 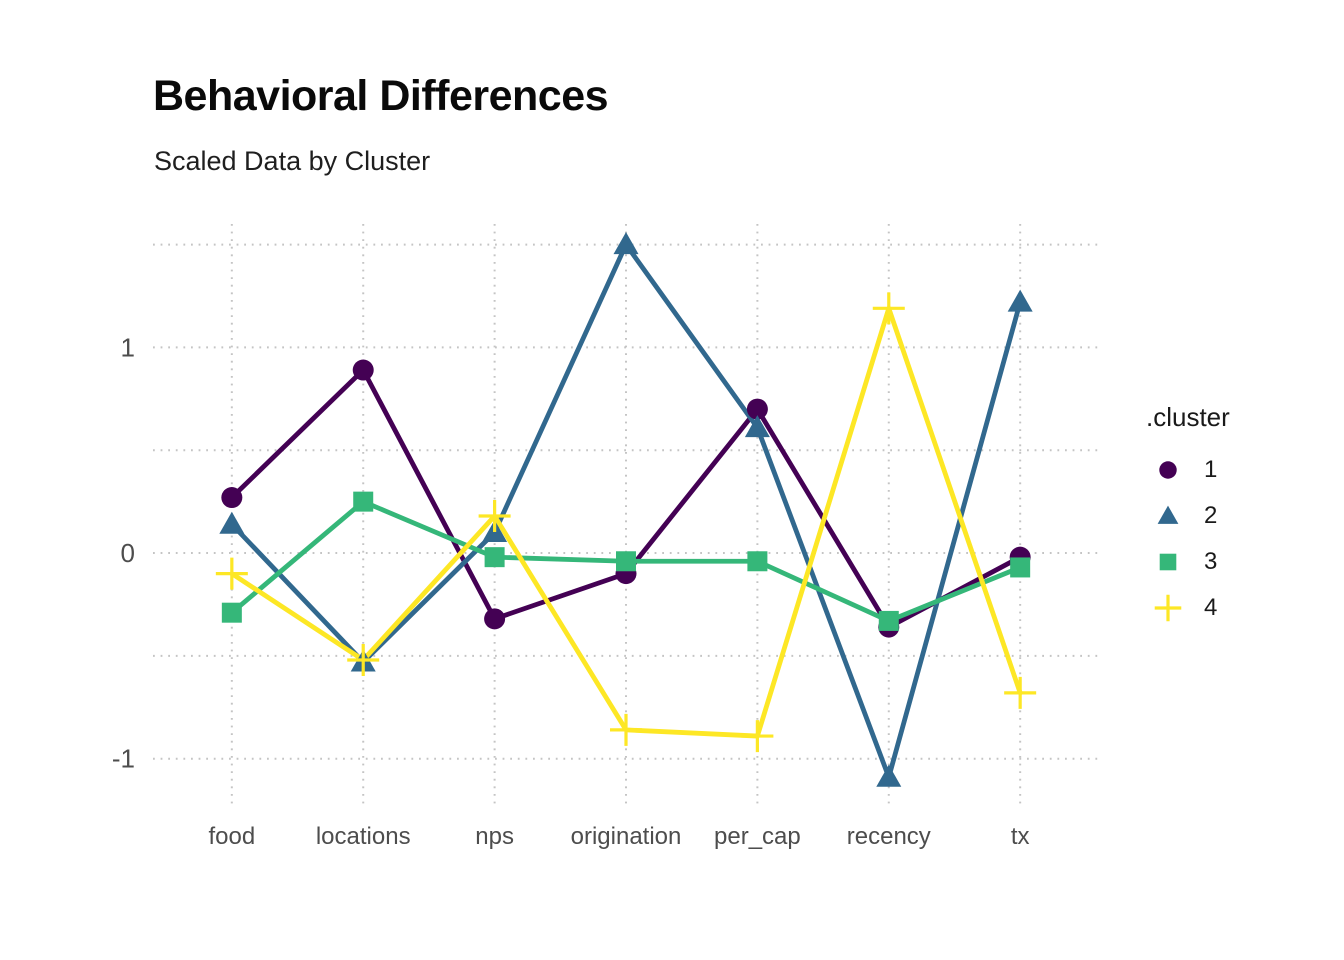 What do you see at coordinates (1211, 607) in the screenshot?
I see `legend-item-label: 4` at bounding box center [1211, 607].